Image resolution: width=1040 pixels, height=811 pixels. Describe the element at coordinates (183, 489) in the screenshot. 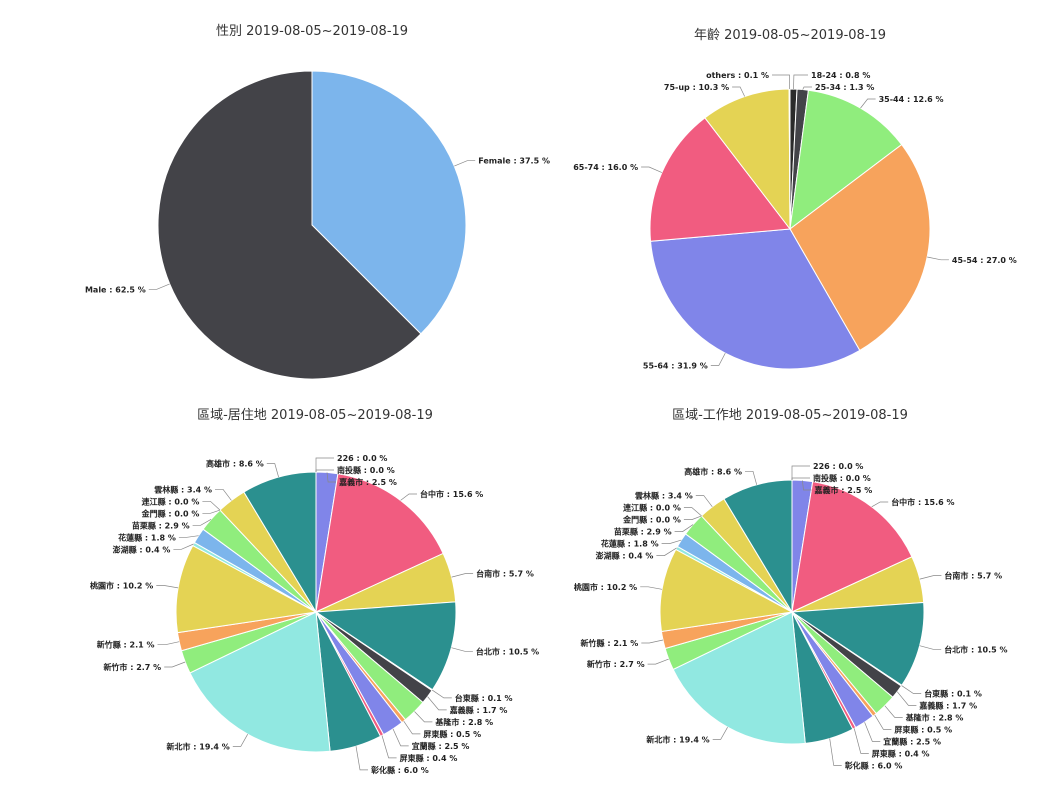

I see `slice-label: 雲林縣 : 3.4 %` at that location.